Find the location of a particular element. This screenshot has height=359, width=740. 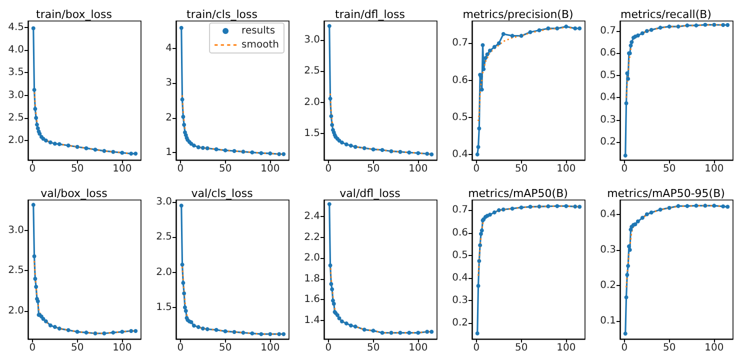

y-tick-label: 0.6 is located at coordinates (608, 53).